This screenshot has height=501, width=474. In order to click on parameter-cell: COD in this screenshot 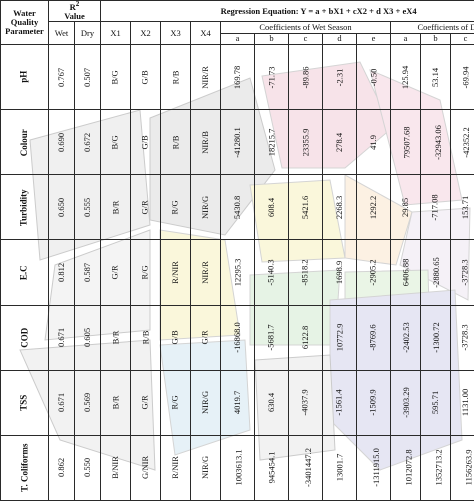, I will do `click(24, 337)`.